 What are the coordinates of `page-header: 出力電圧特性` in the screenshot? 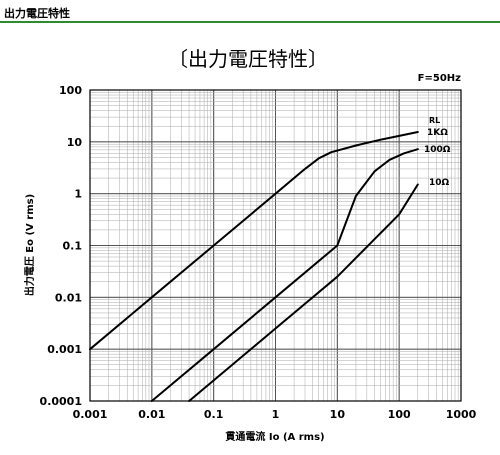 It's located at (250, 11).